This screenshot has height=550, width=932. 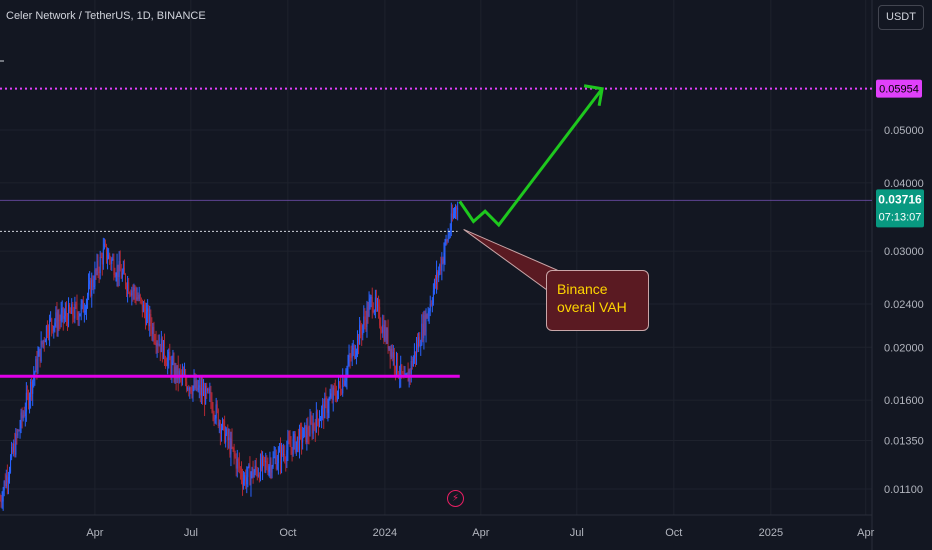 I want to click on lightning-bolt-icon: ⚡, so click(x=455, y=498).